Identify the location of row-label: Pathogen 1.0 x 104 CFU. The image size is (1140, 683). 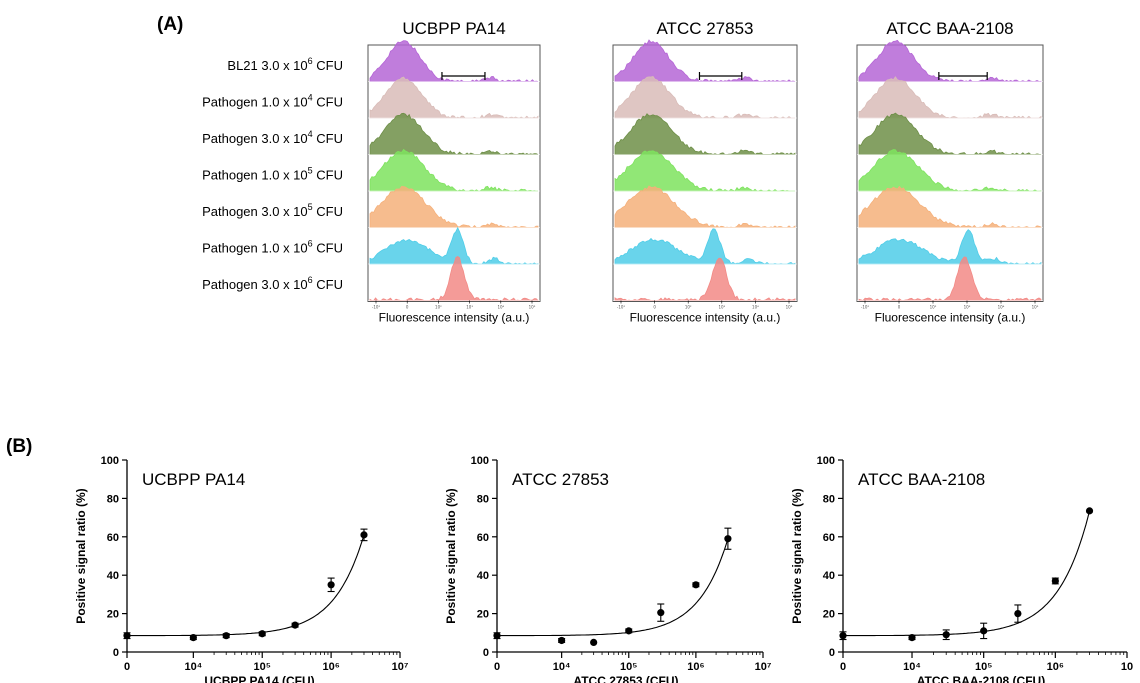
(272, 101).